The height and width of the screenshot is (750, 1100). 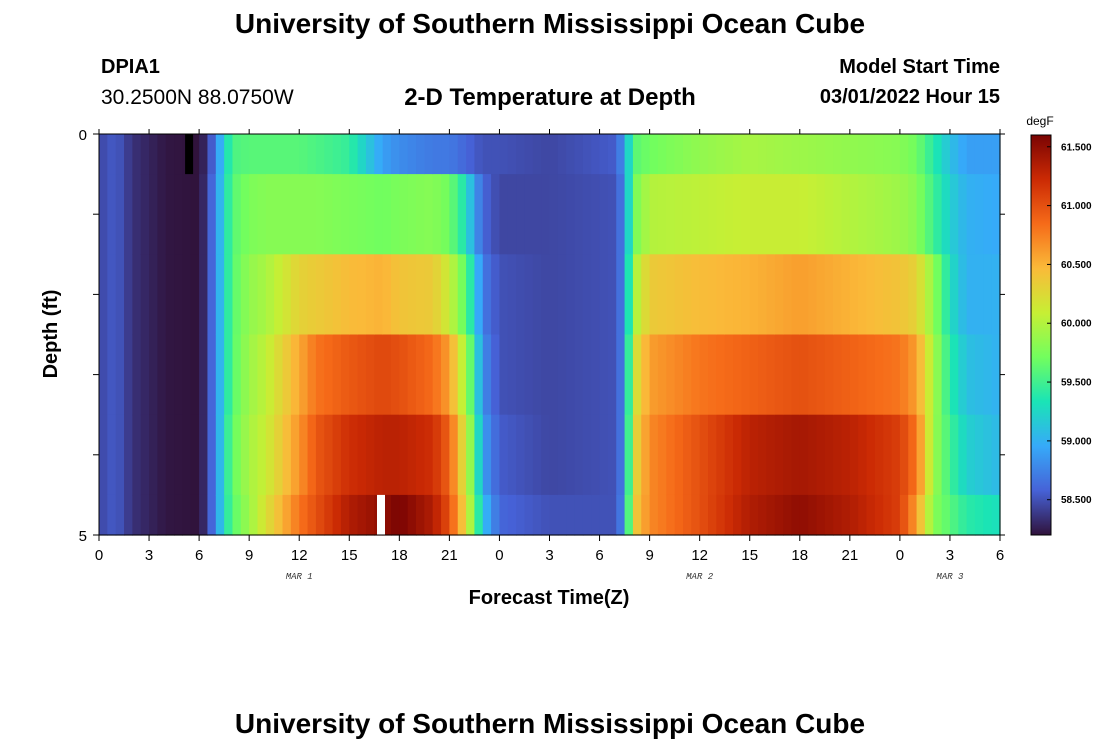 I want to click on colorbar-tick-label: 60.000, so click(x=1076, y=324).